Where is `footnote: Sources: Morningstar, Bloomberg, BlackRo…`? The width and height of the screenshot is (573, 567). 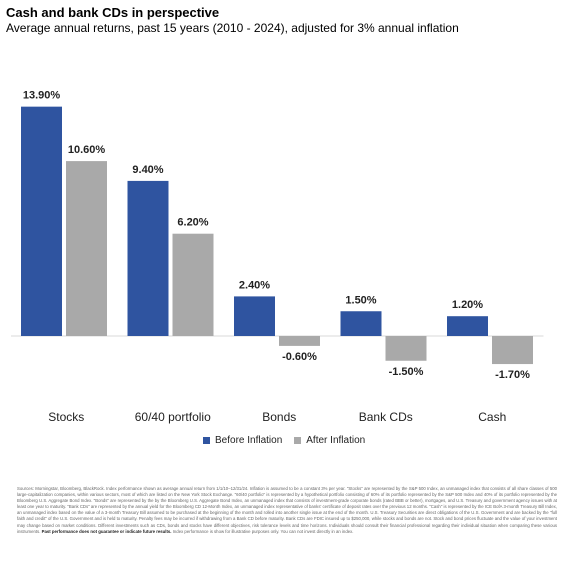 footnote: Sources: Morningstar, Bloomberg, BlackRo… is located at coordinates (287, 510).